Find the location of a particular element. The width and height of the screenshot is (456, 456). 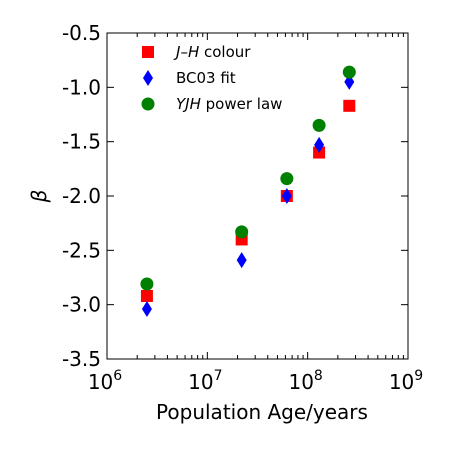

y-tick-label: -2.5 is located at coordinates (81, 250).